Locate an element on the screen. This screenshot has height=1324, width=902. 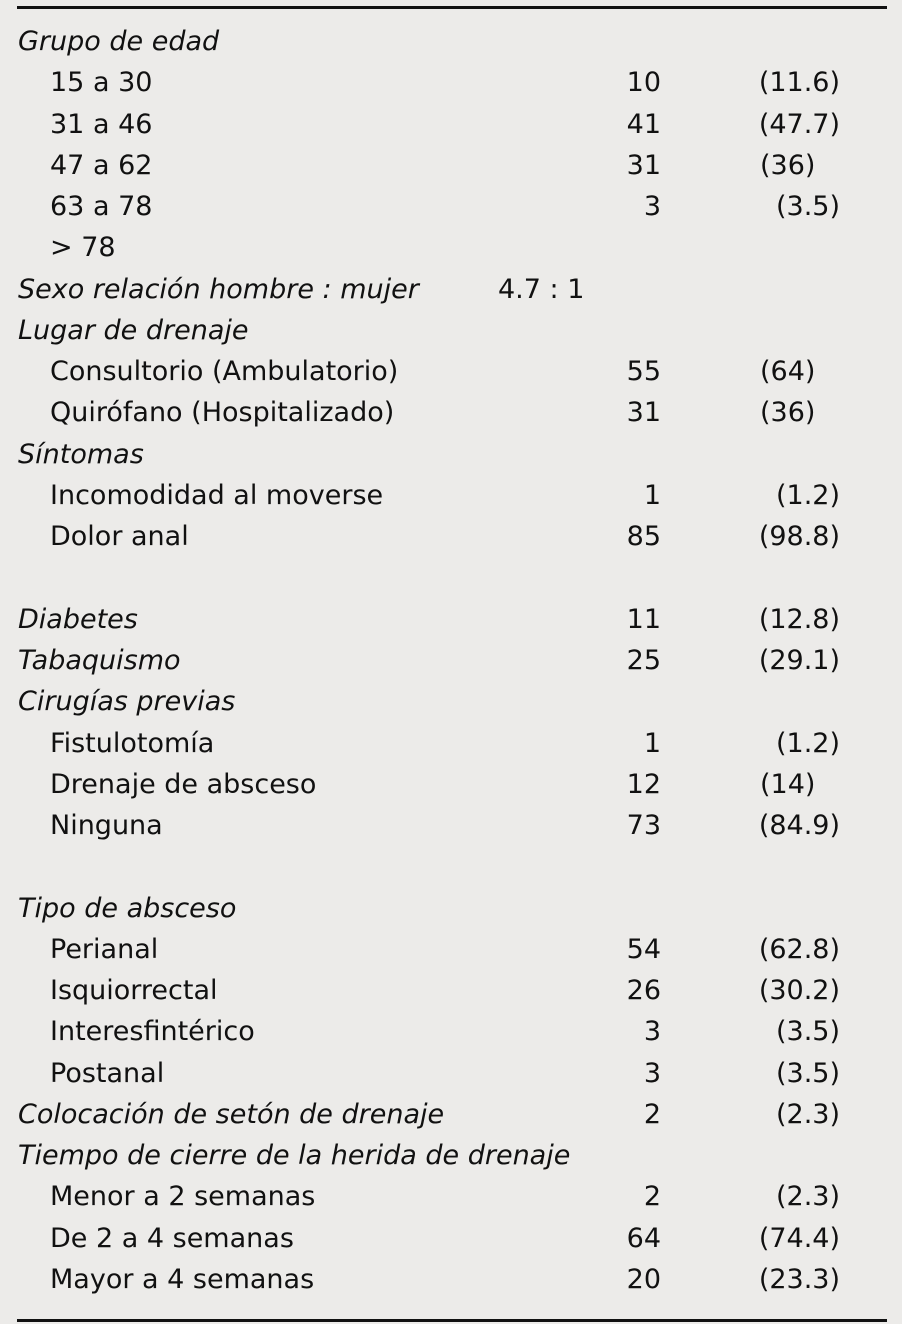
row-count: 73 is located at coordinates (643, 826).